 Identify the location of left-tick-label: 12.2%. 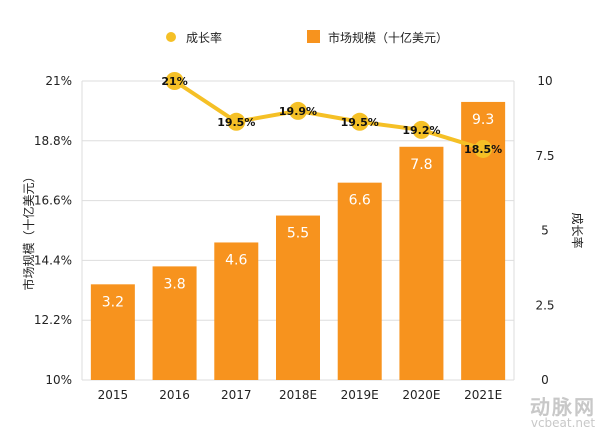
(53, 320).